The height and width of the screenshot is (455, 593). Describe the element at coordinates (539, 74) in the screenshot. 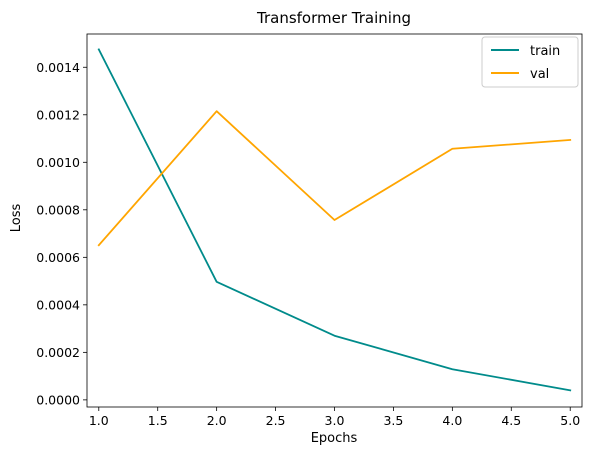

I see `legend-label-val: val` at that location.